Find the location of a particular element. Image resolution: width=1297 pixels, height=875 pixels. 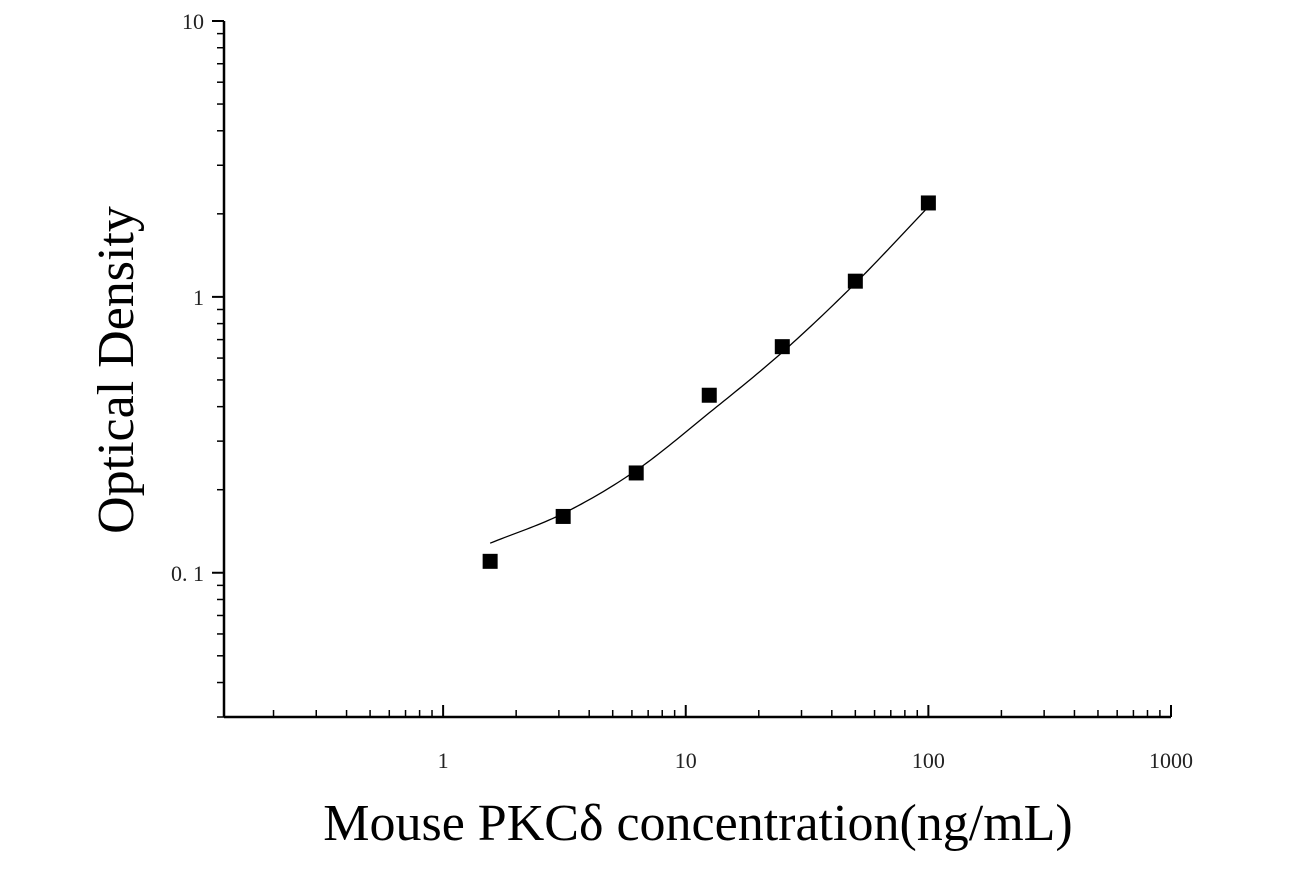

y-tick-label: 0. 1 is located at coordinates (187, 573).